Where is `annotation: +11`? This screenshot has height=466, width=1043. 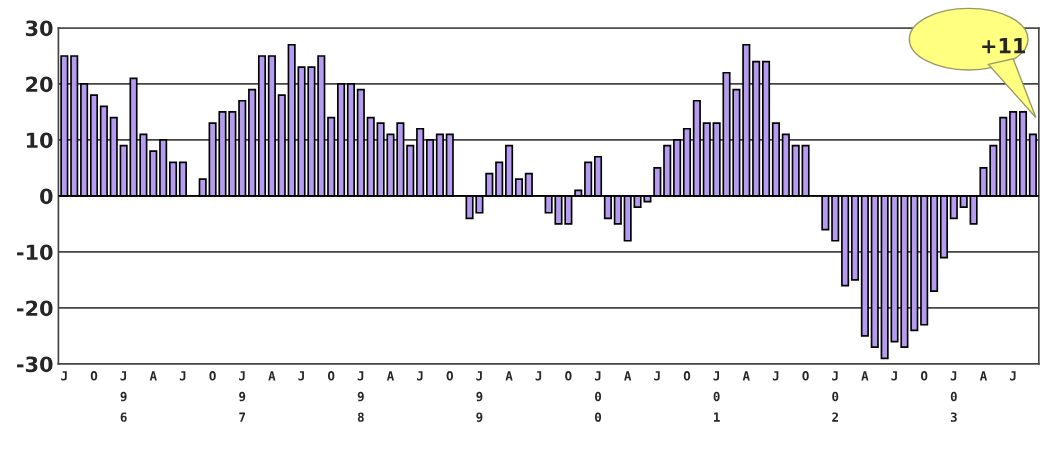
annotation: +11 is located at coordinates (1004, 46).